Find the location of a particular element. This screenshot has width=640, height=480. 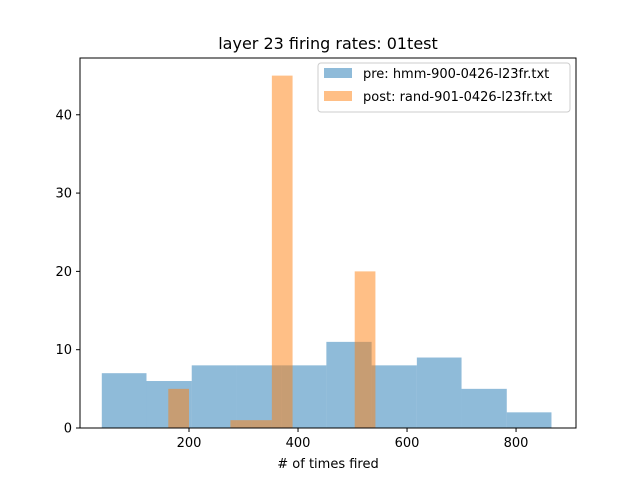

legend-box is located at coordinates (444, 87).